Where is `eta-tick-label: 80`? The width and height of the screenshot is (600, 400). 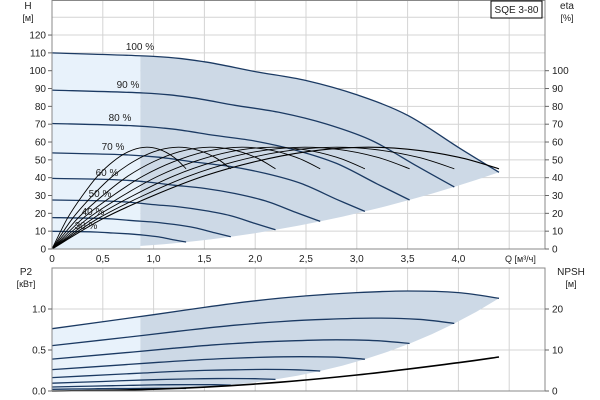
eta-tick-label: 80 is located at coordinates (558, 107).